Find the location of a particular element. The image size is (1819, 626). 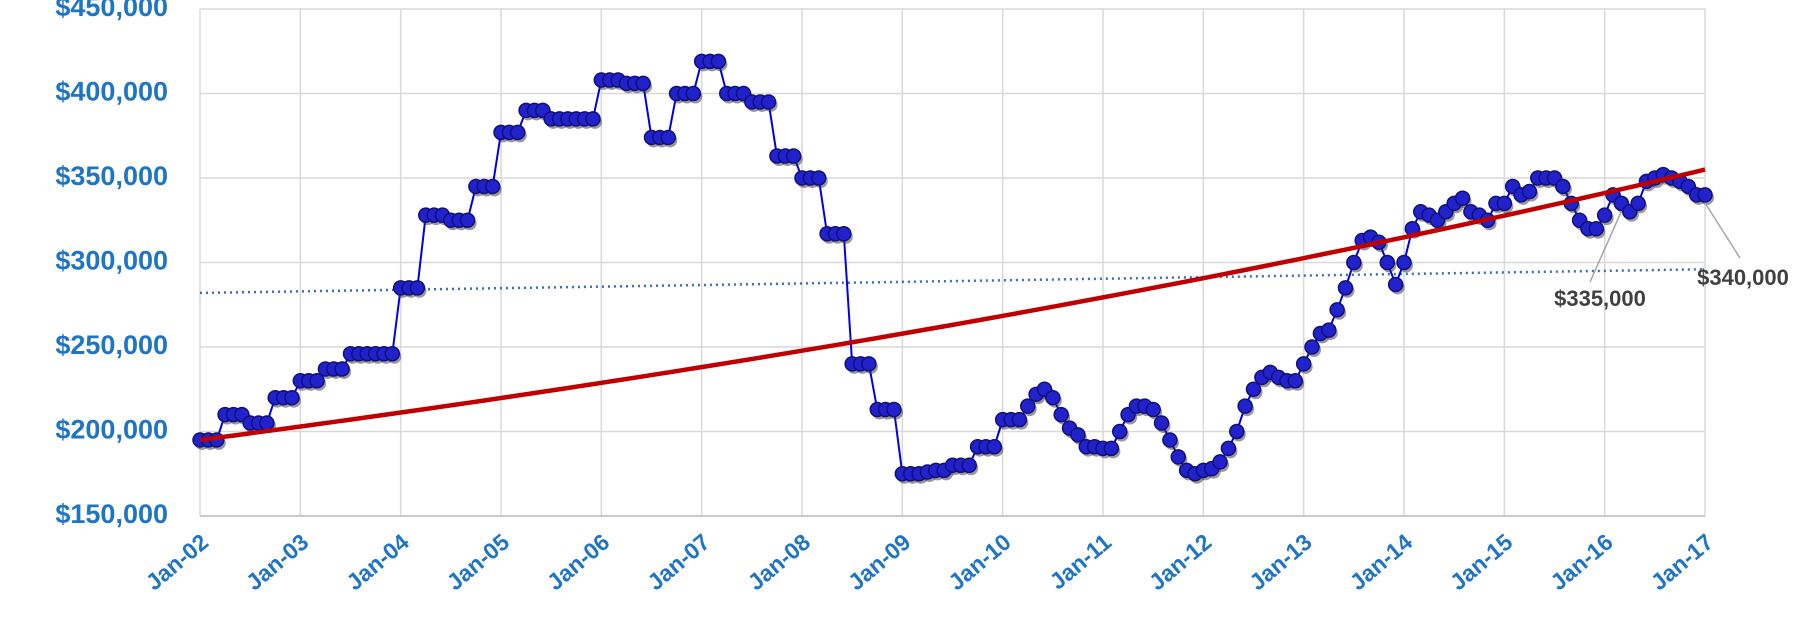

x-tick-label: Jan-05 is located at coordinates (478, 561).